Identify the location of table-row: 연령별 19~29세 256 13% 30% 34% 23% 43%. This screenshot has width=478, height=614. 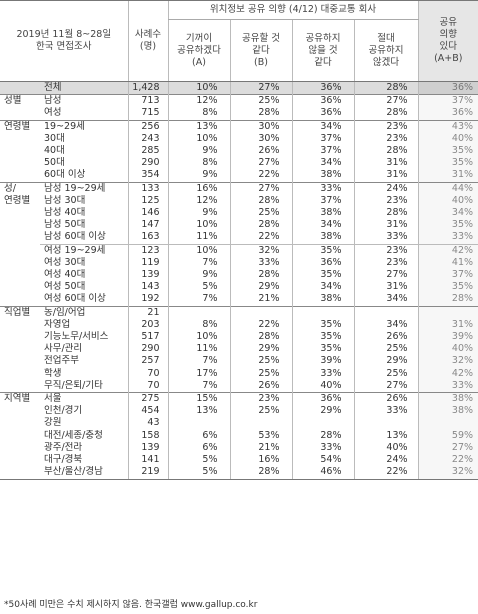
(239, 126).